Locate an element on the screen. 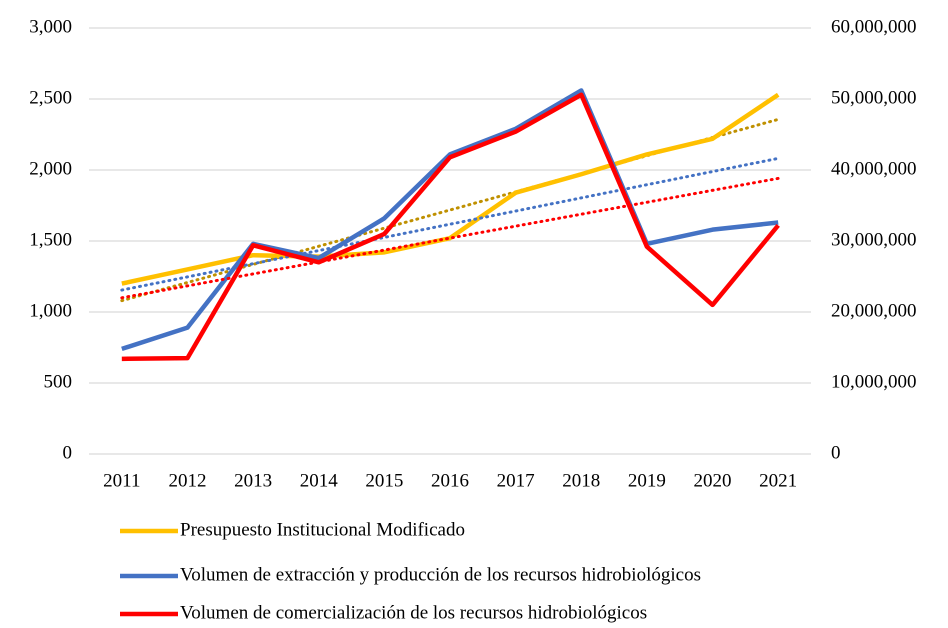 Image resolution: width=948 pixels, height=628 pixels. y-tick-label: 2,500 is located at coordinates (50, 97).